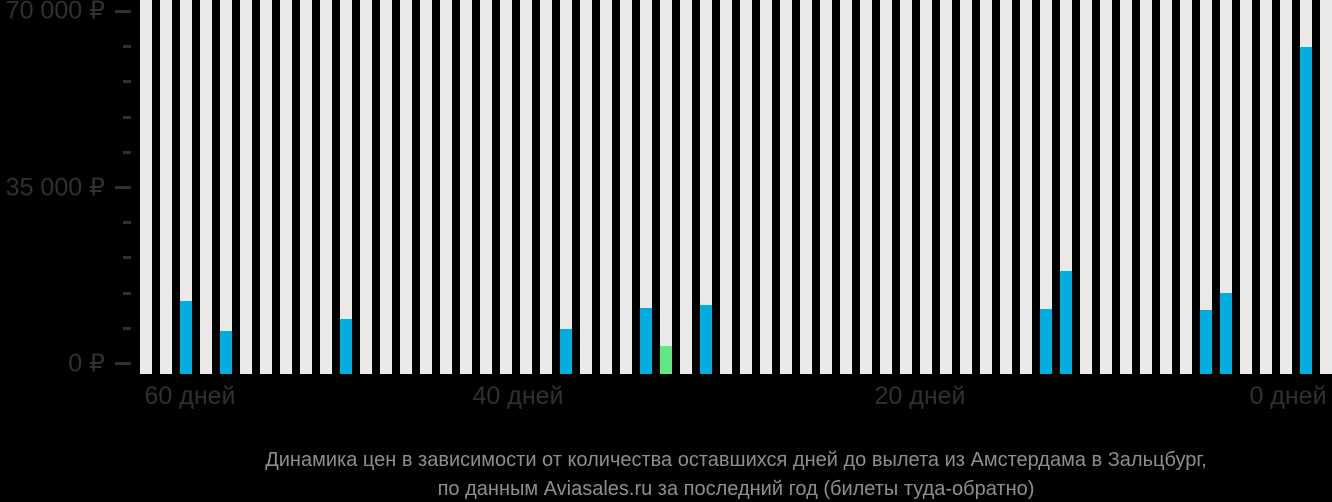  I want to click on price-bar-5-days, so click(1206, 341).